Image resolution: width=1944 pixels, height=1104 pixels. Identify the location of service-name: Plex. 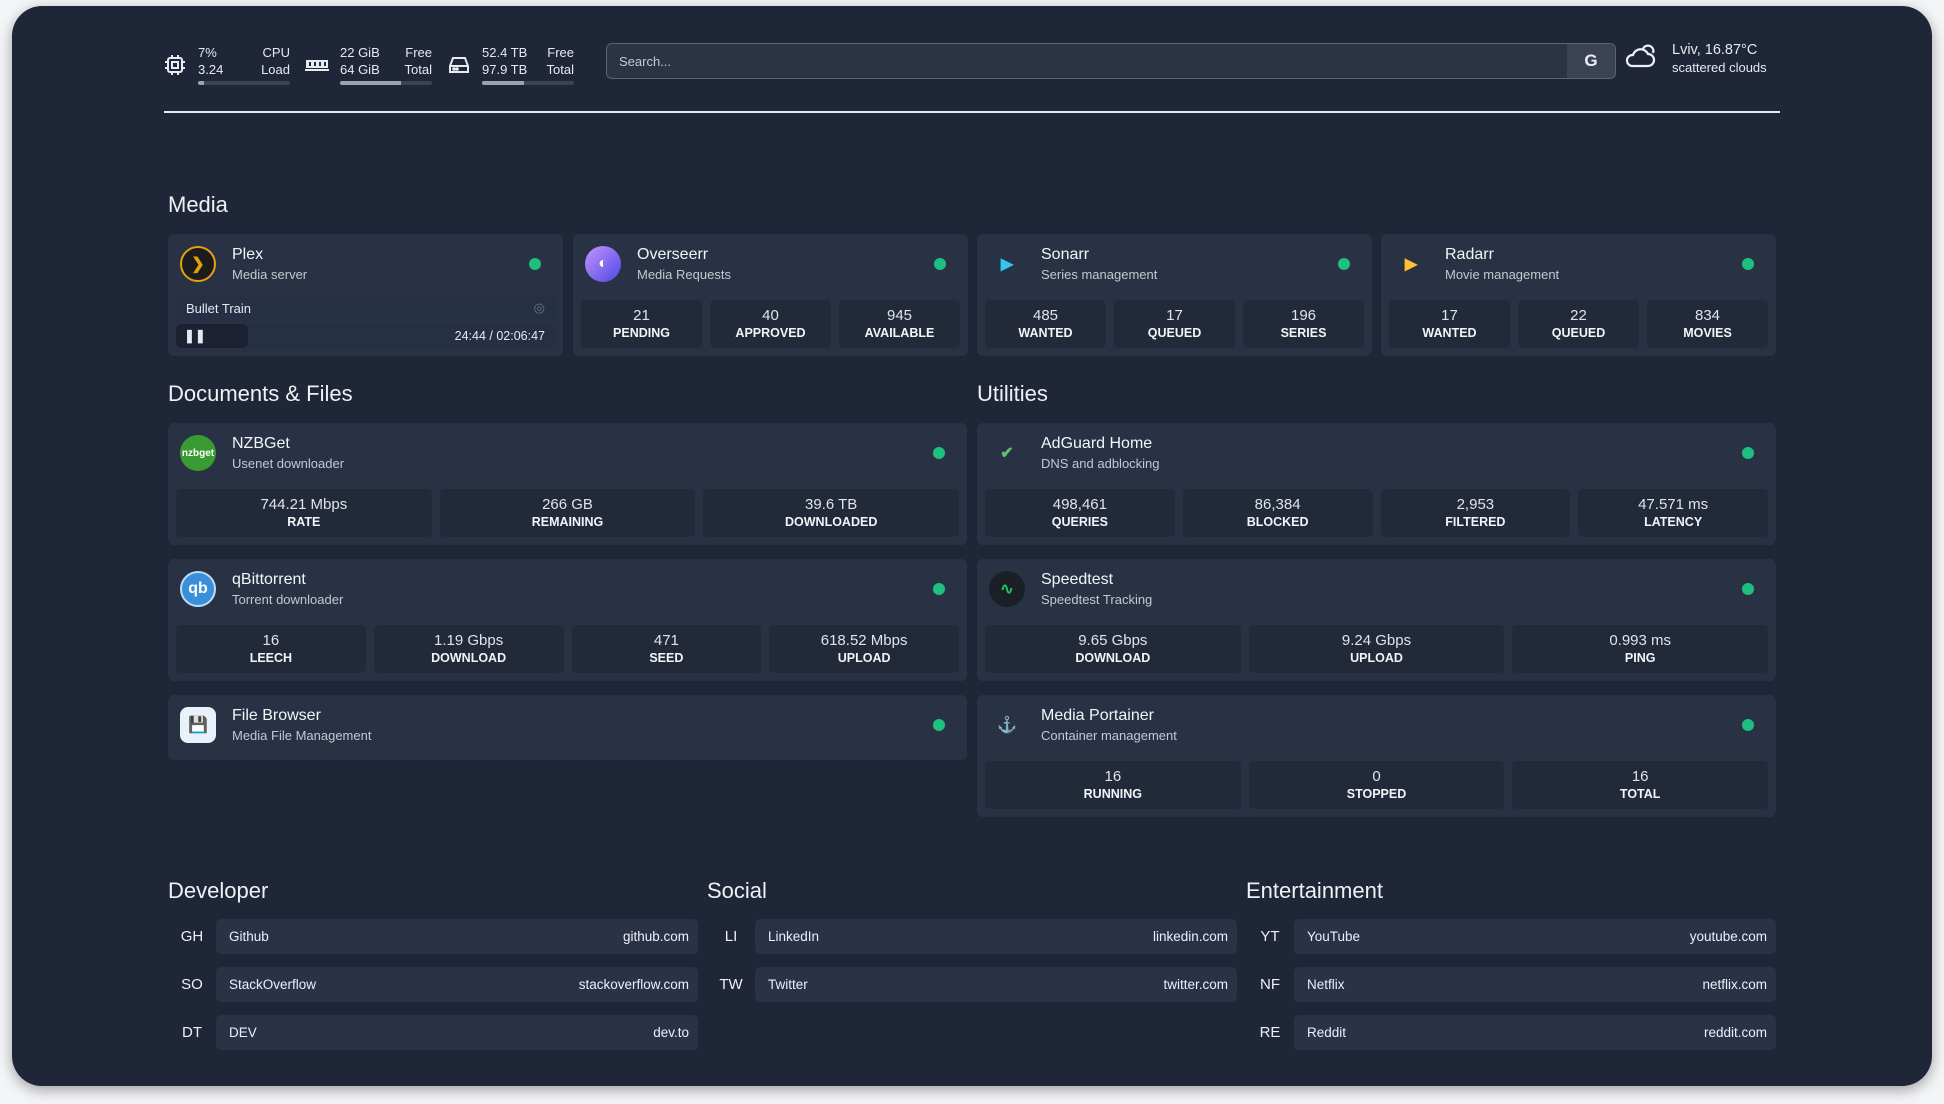
(248, 254).